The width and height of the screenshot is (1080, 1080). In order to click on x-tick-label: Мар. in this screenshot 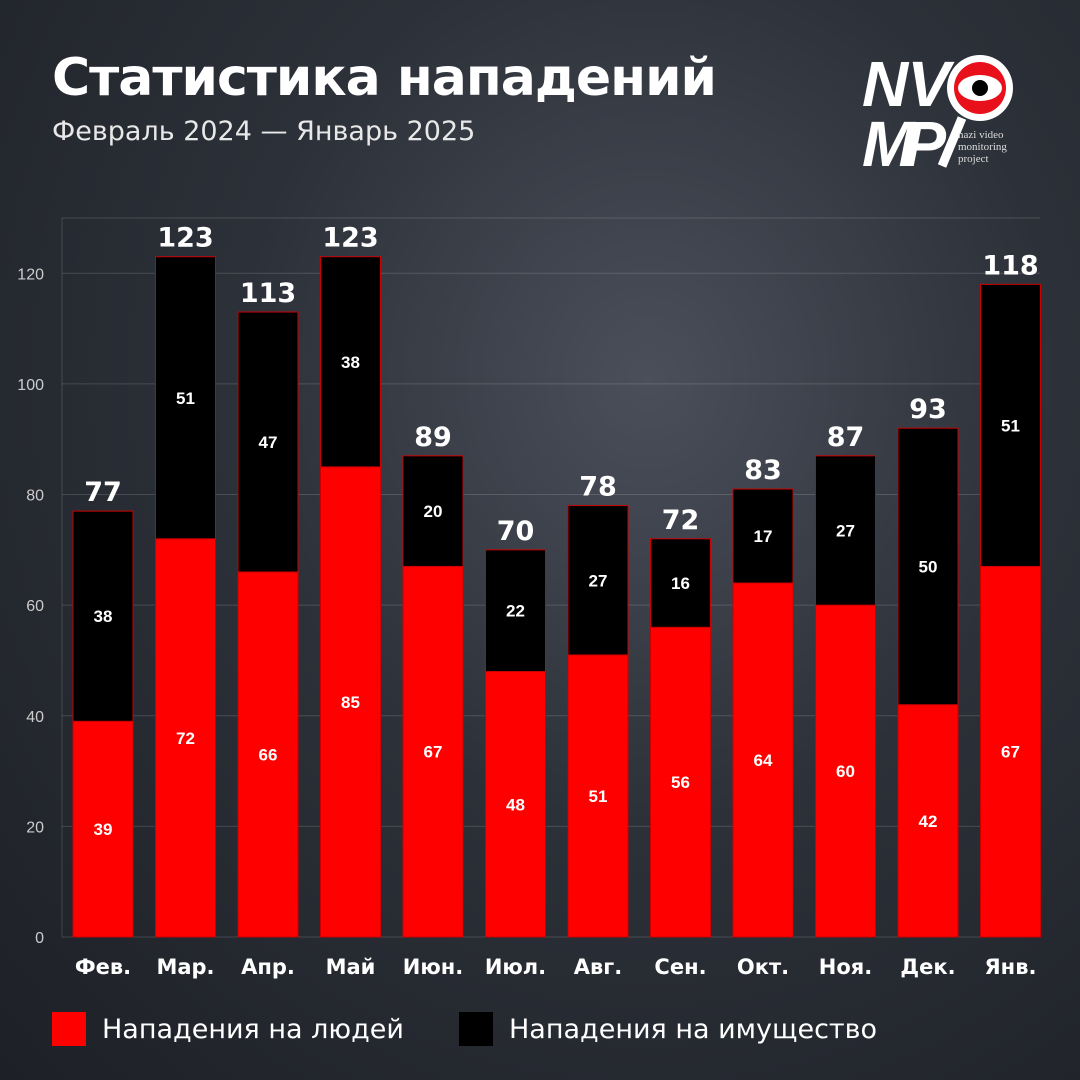, I will do `click(185, 967)`.